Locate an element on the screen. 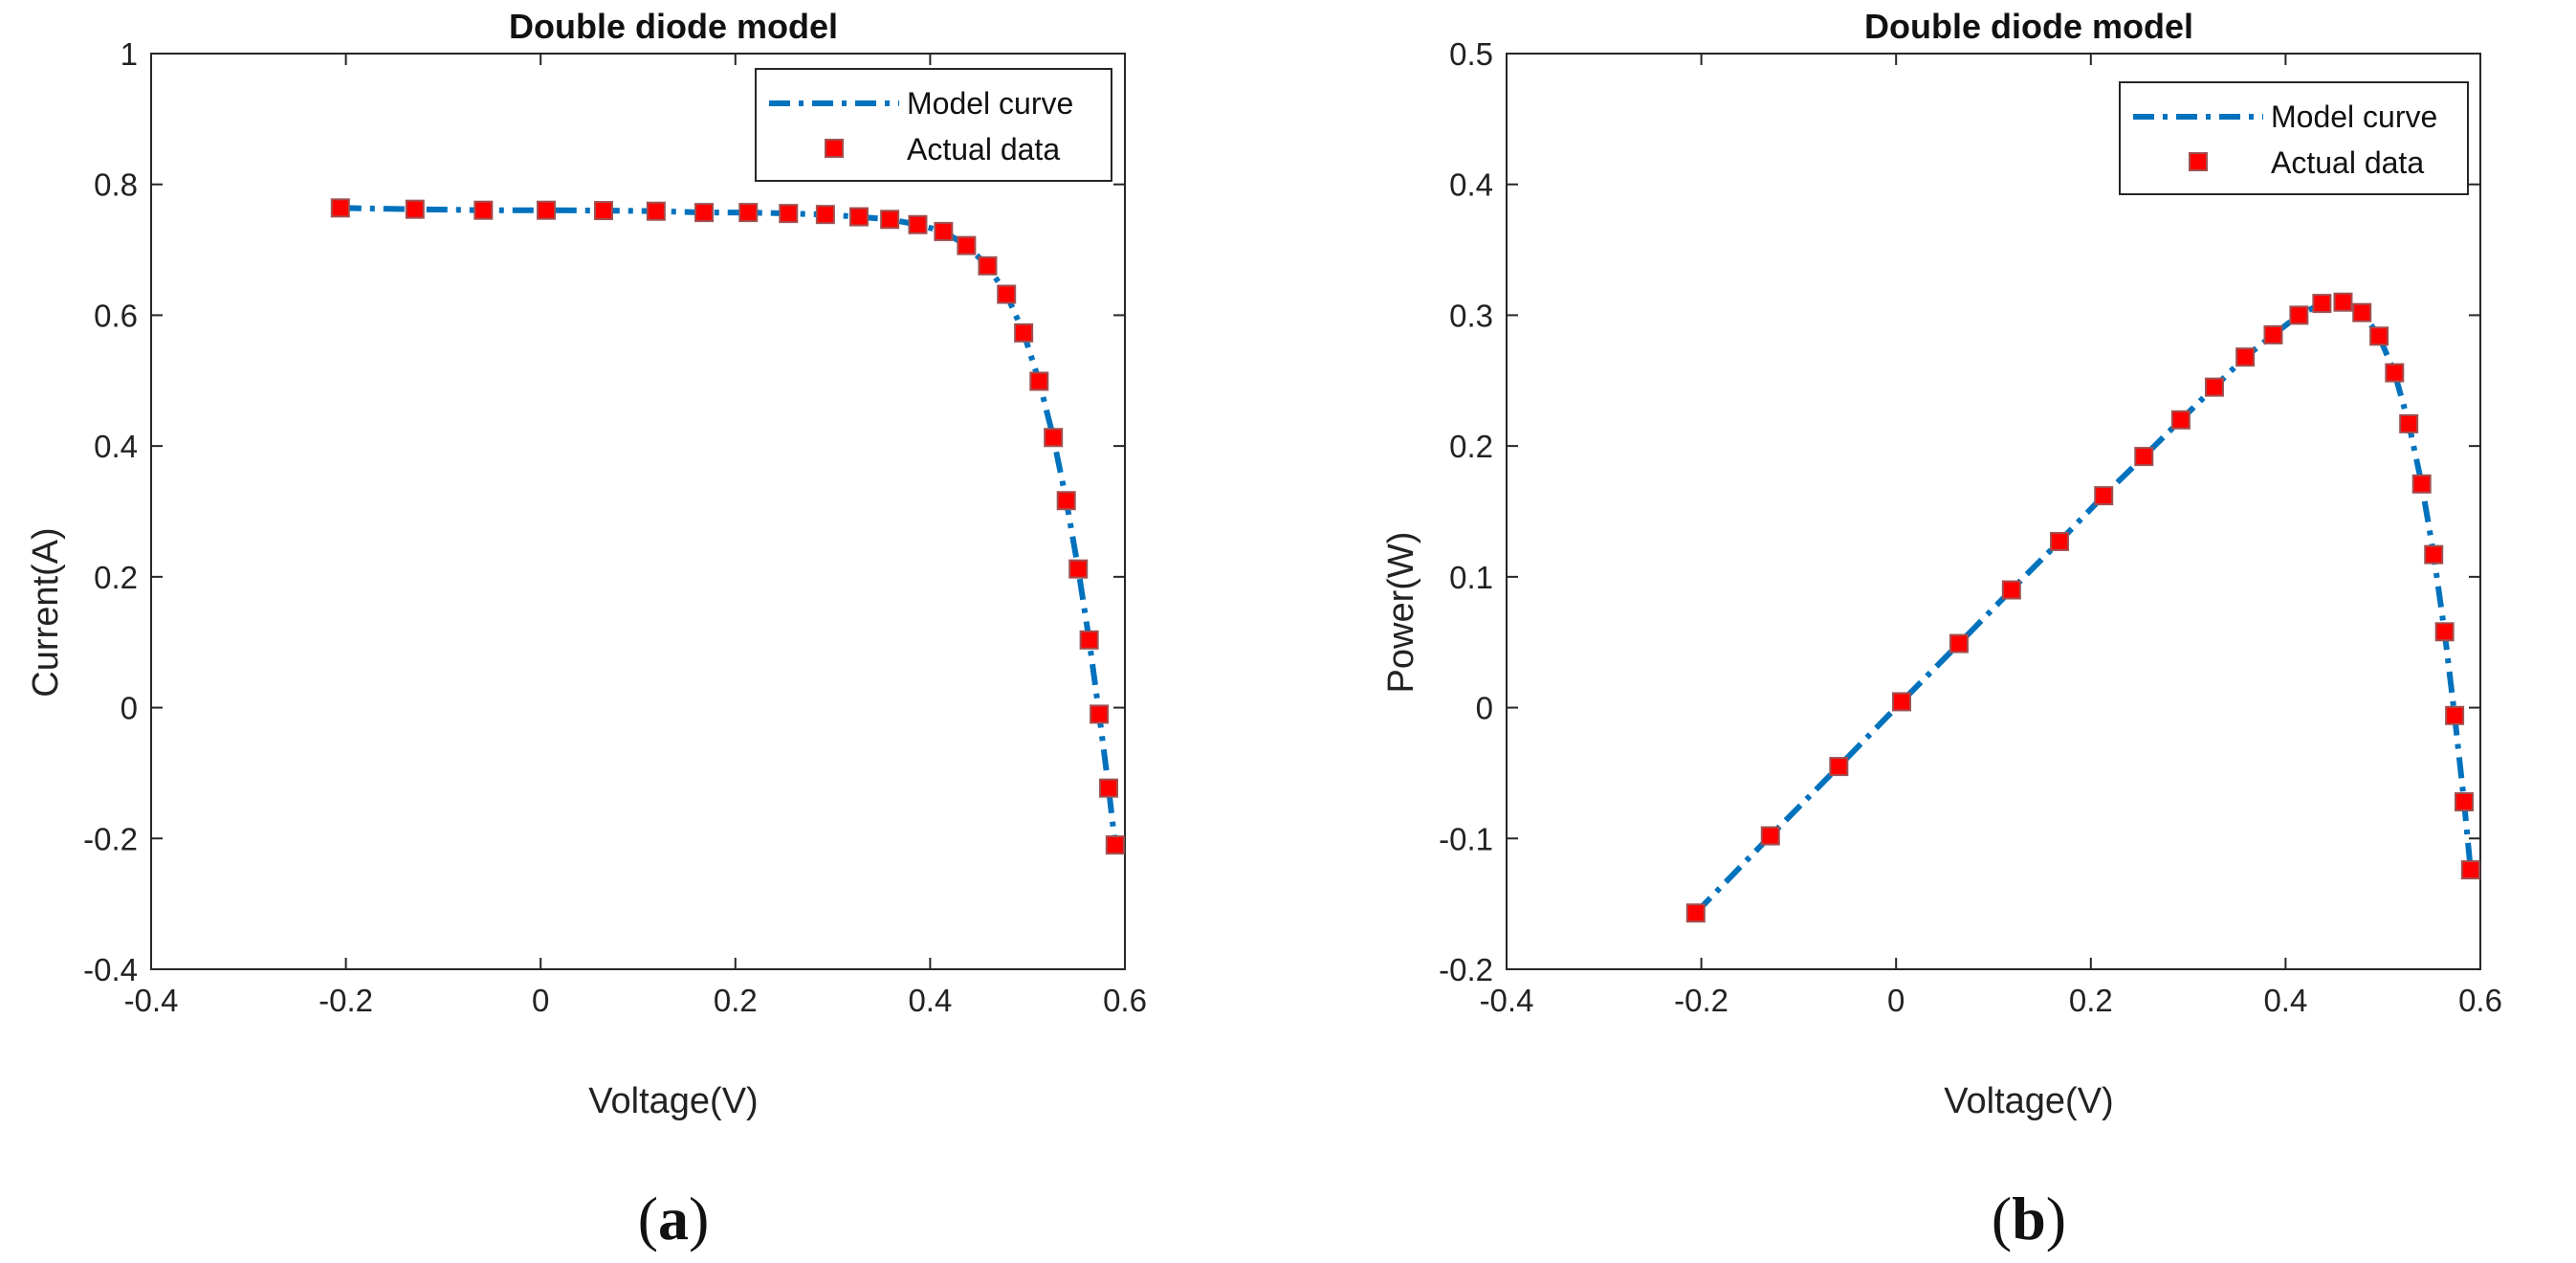 This screenshot has height=1263, width=2576. chart-a-y-tick-label: -0.2 is located at coordinates (111, 838).